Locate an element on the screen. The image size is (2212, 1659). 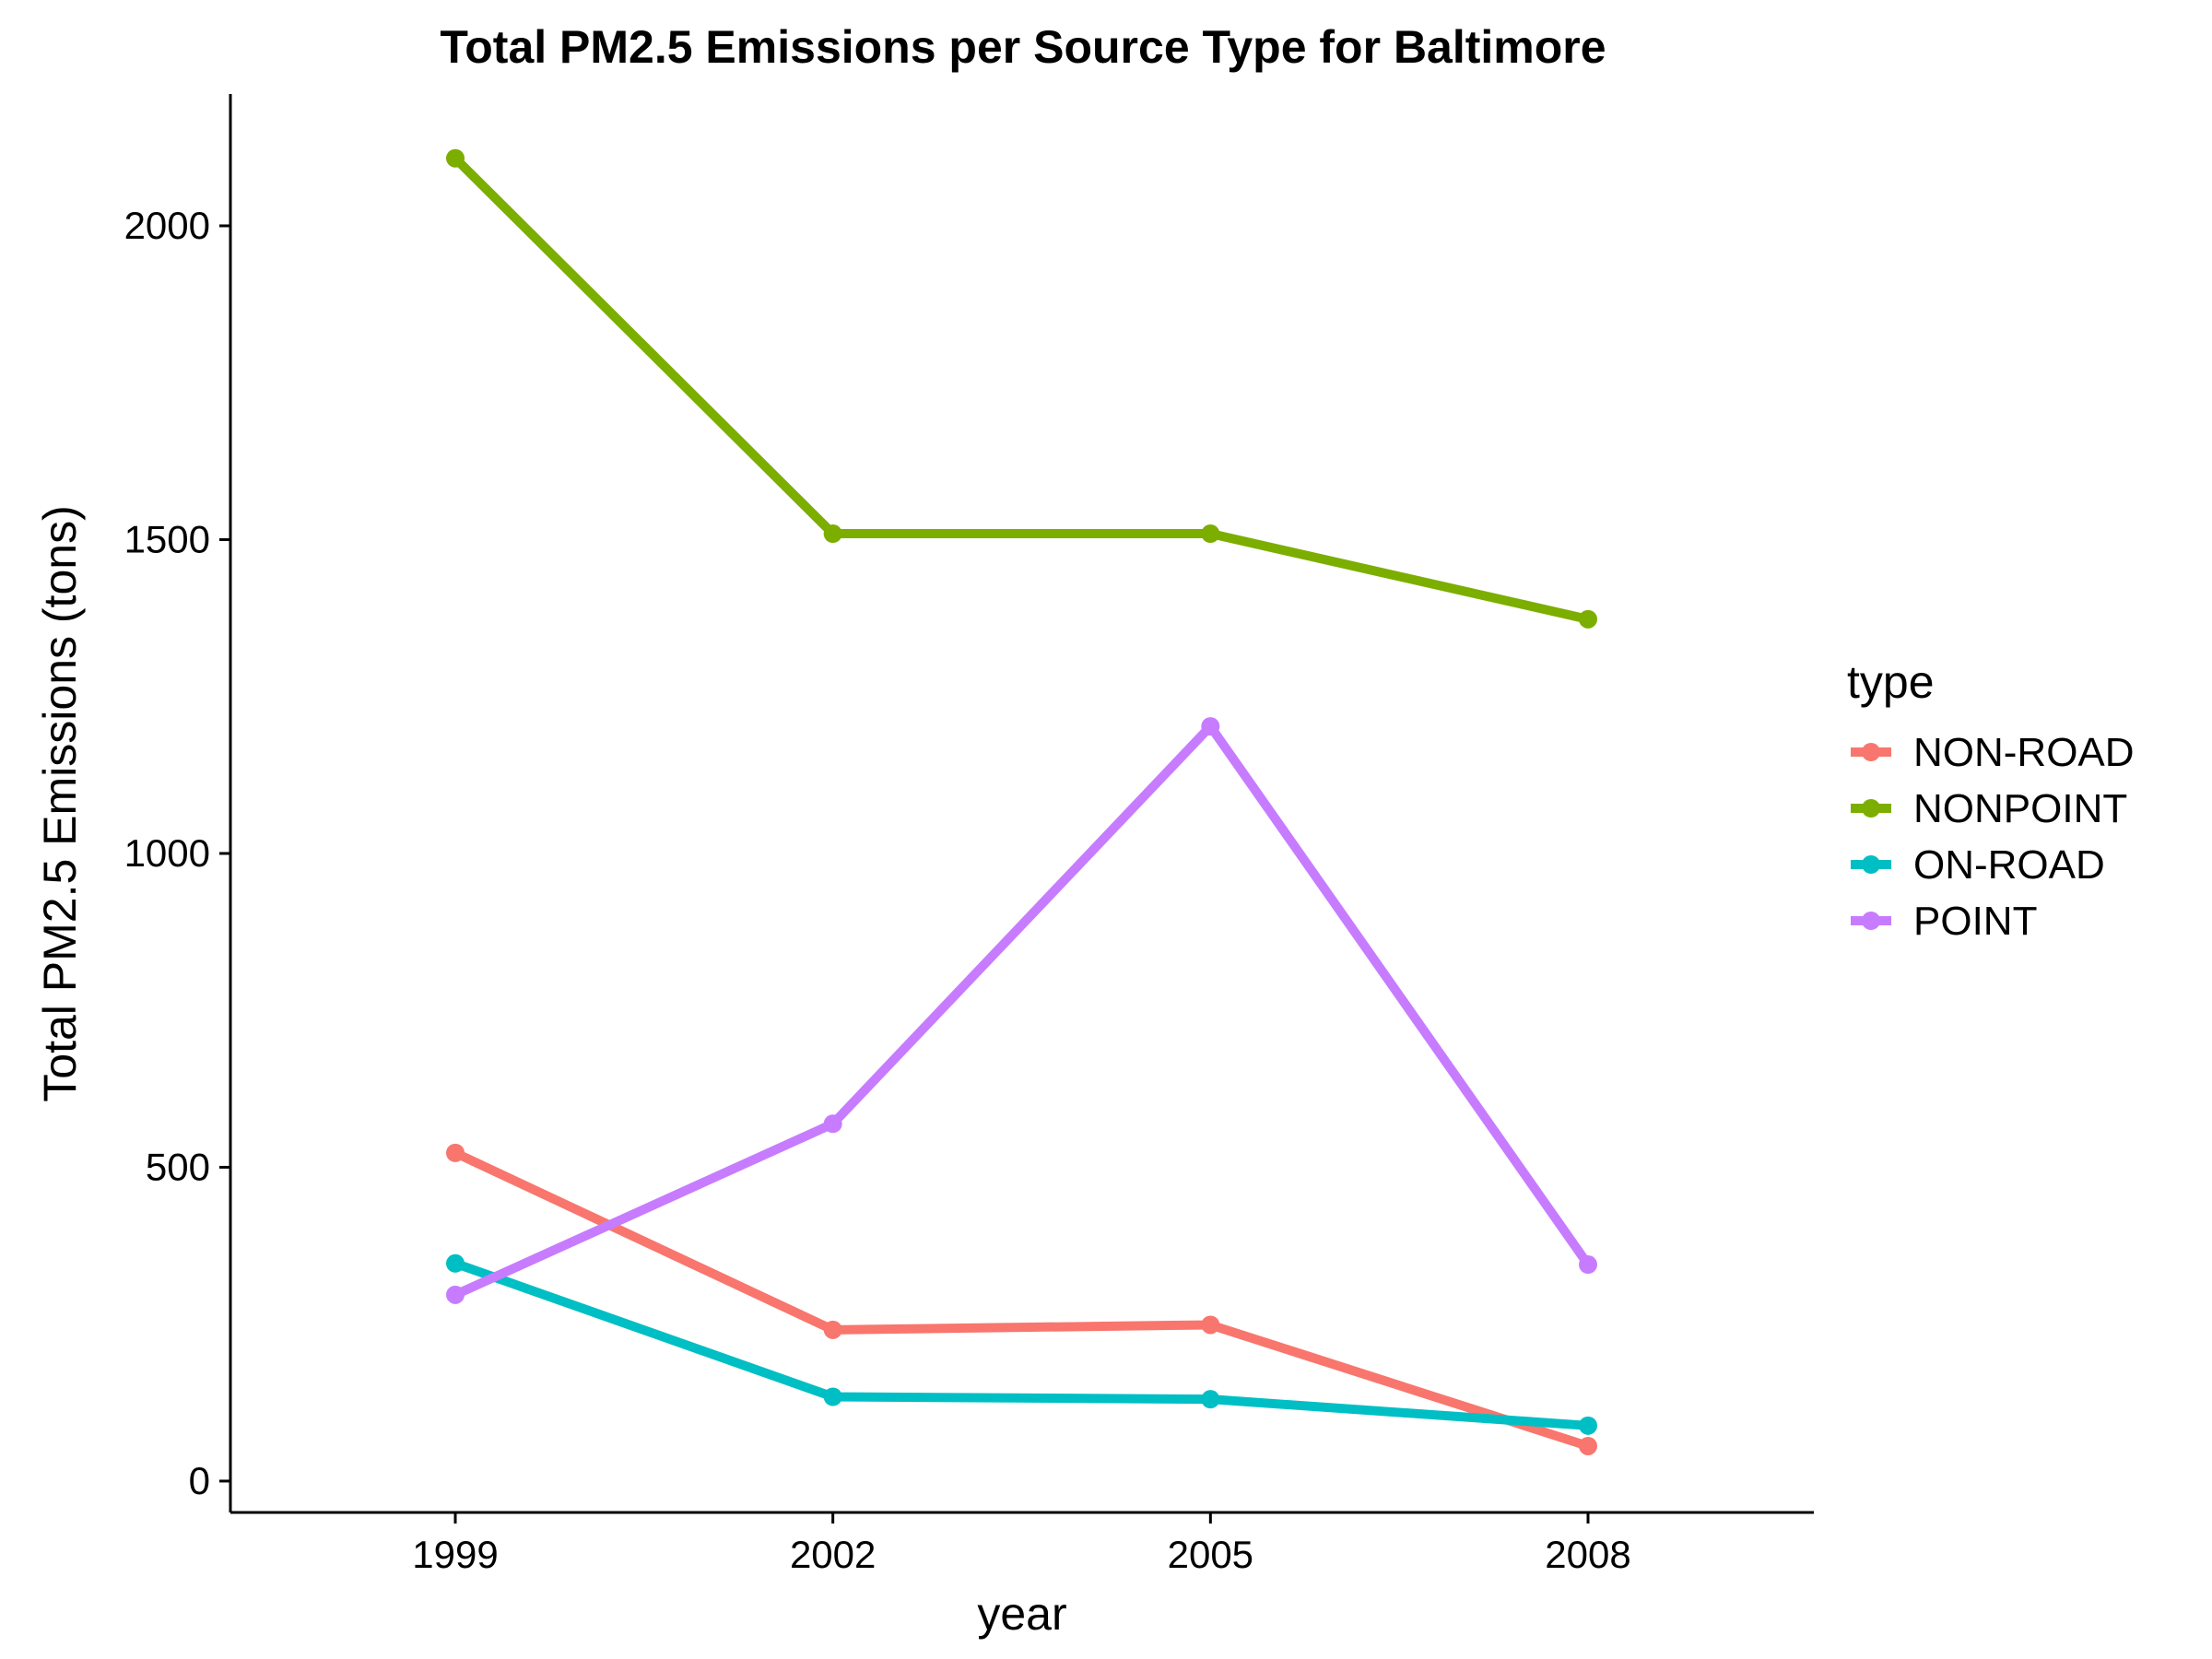
y-tick-label: 1500 is located at coordinates (167, 538).